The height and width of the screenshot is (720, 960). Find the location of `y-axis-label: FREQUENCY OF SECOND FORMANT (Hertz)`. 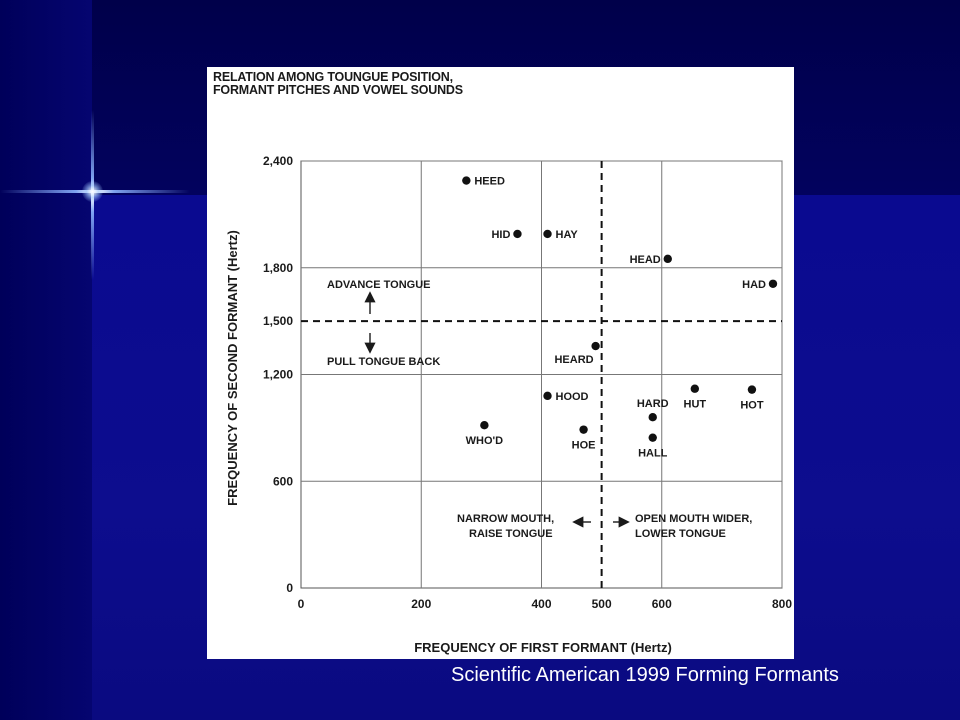

y-axis-label: FREQUENCY OF SECOND FORMANT (Hertz) is located at coordinates (232, 368).